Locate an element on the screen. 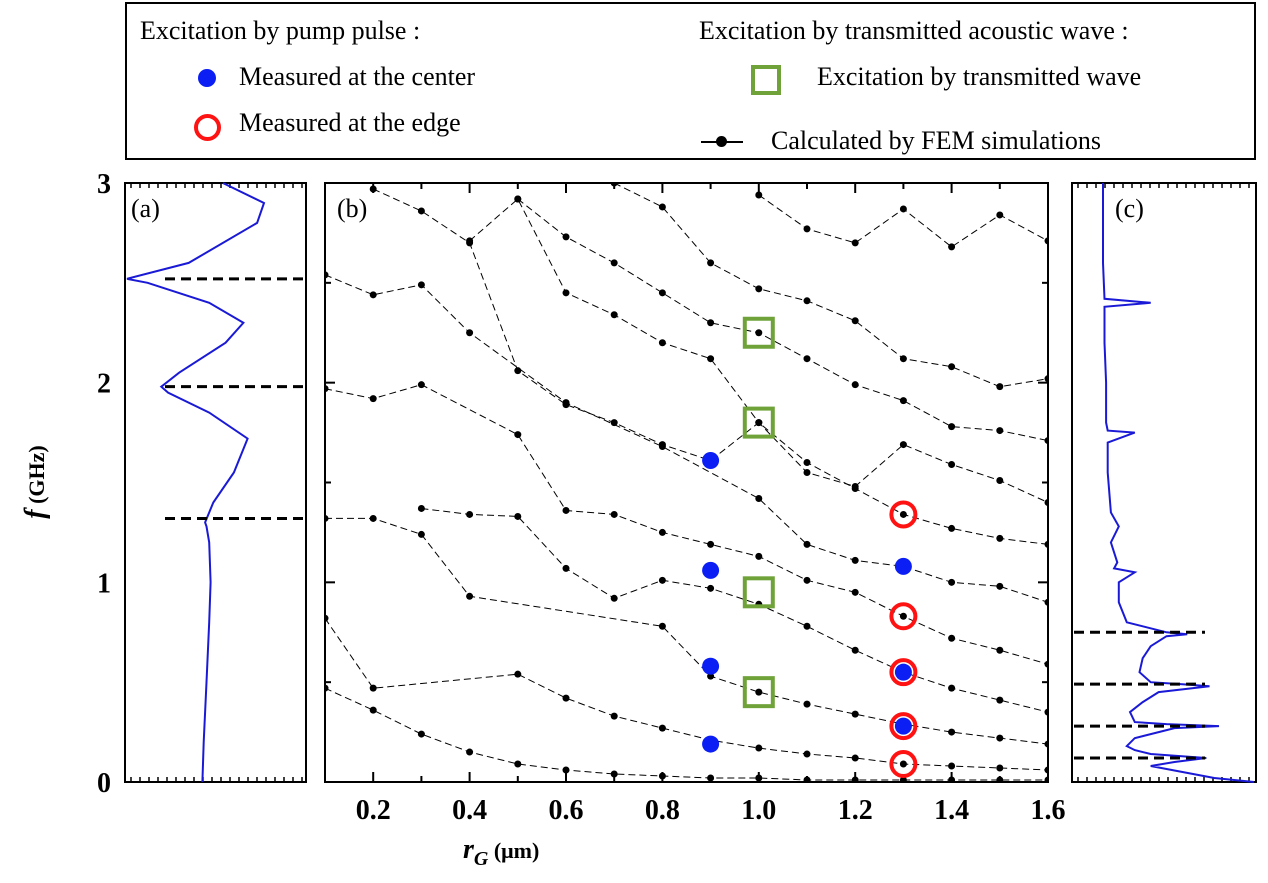 This screenshot has height=883, width=1268. legend-transmitted-label: Excitation by transmitted wave is located at coordinates (979, 76).